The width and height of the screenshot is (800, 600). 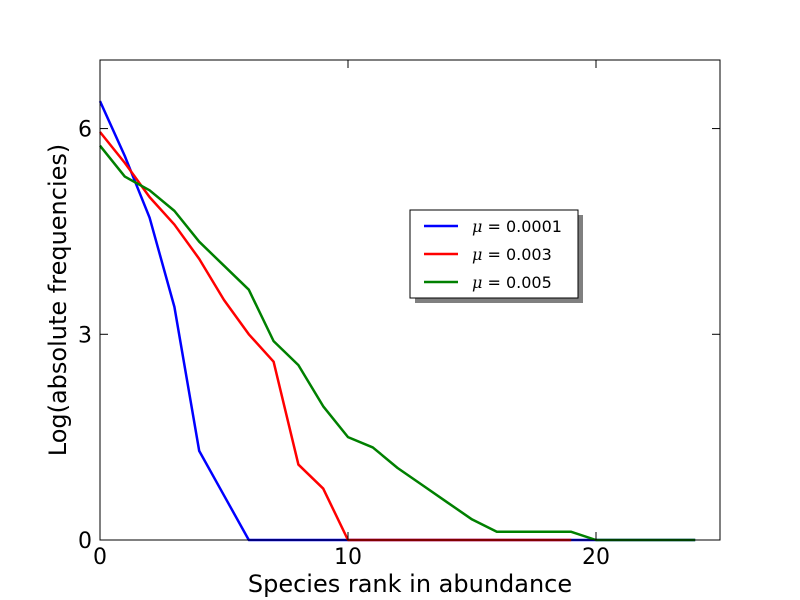 What do you see at coordinates (348, 557) in the screenshot?
I see `x-tick-label: 10` at bounding box center [348, 557].